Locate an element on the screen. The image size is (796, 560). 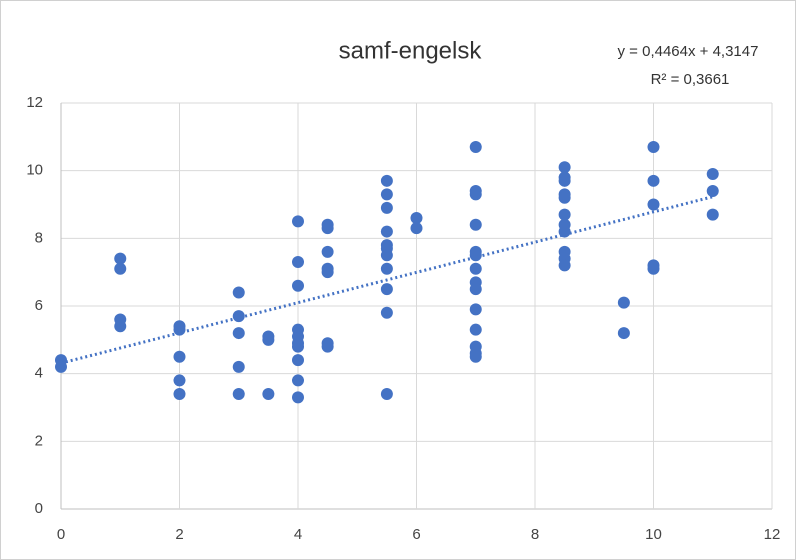
r-squared: R² = 0,3661 is located at coordinates (690, 79).